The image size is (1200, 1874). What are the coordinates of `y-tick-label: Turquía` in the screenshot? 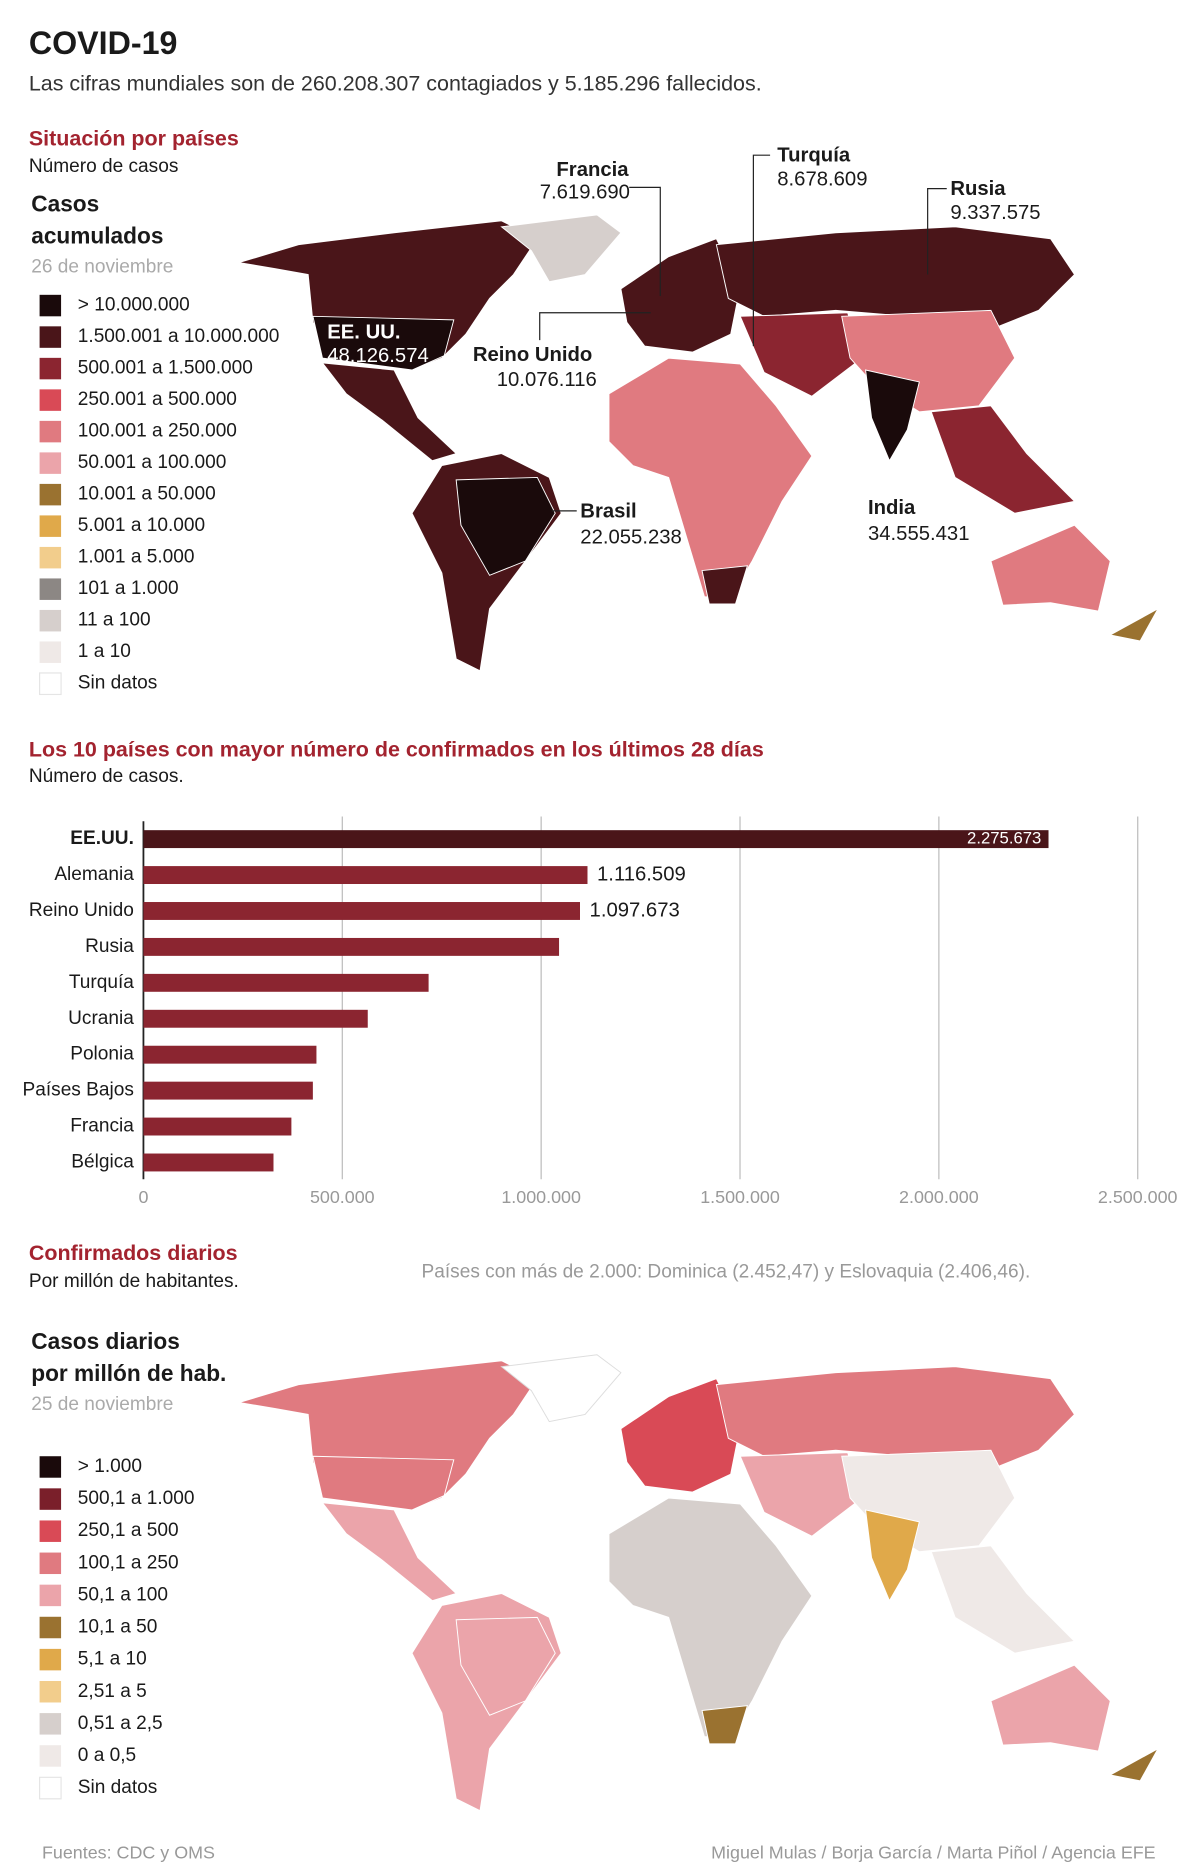 It's located at (101, 982).